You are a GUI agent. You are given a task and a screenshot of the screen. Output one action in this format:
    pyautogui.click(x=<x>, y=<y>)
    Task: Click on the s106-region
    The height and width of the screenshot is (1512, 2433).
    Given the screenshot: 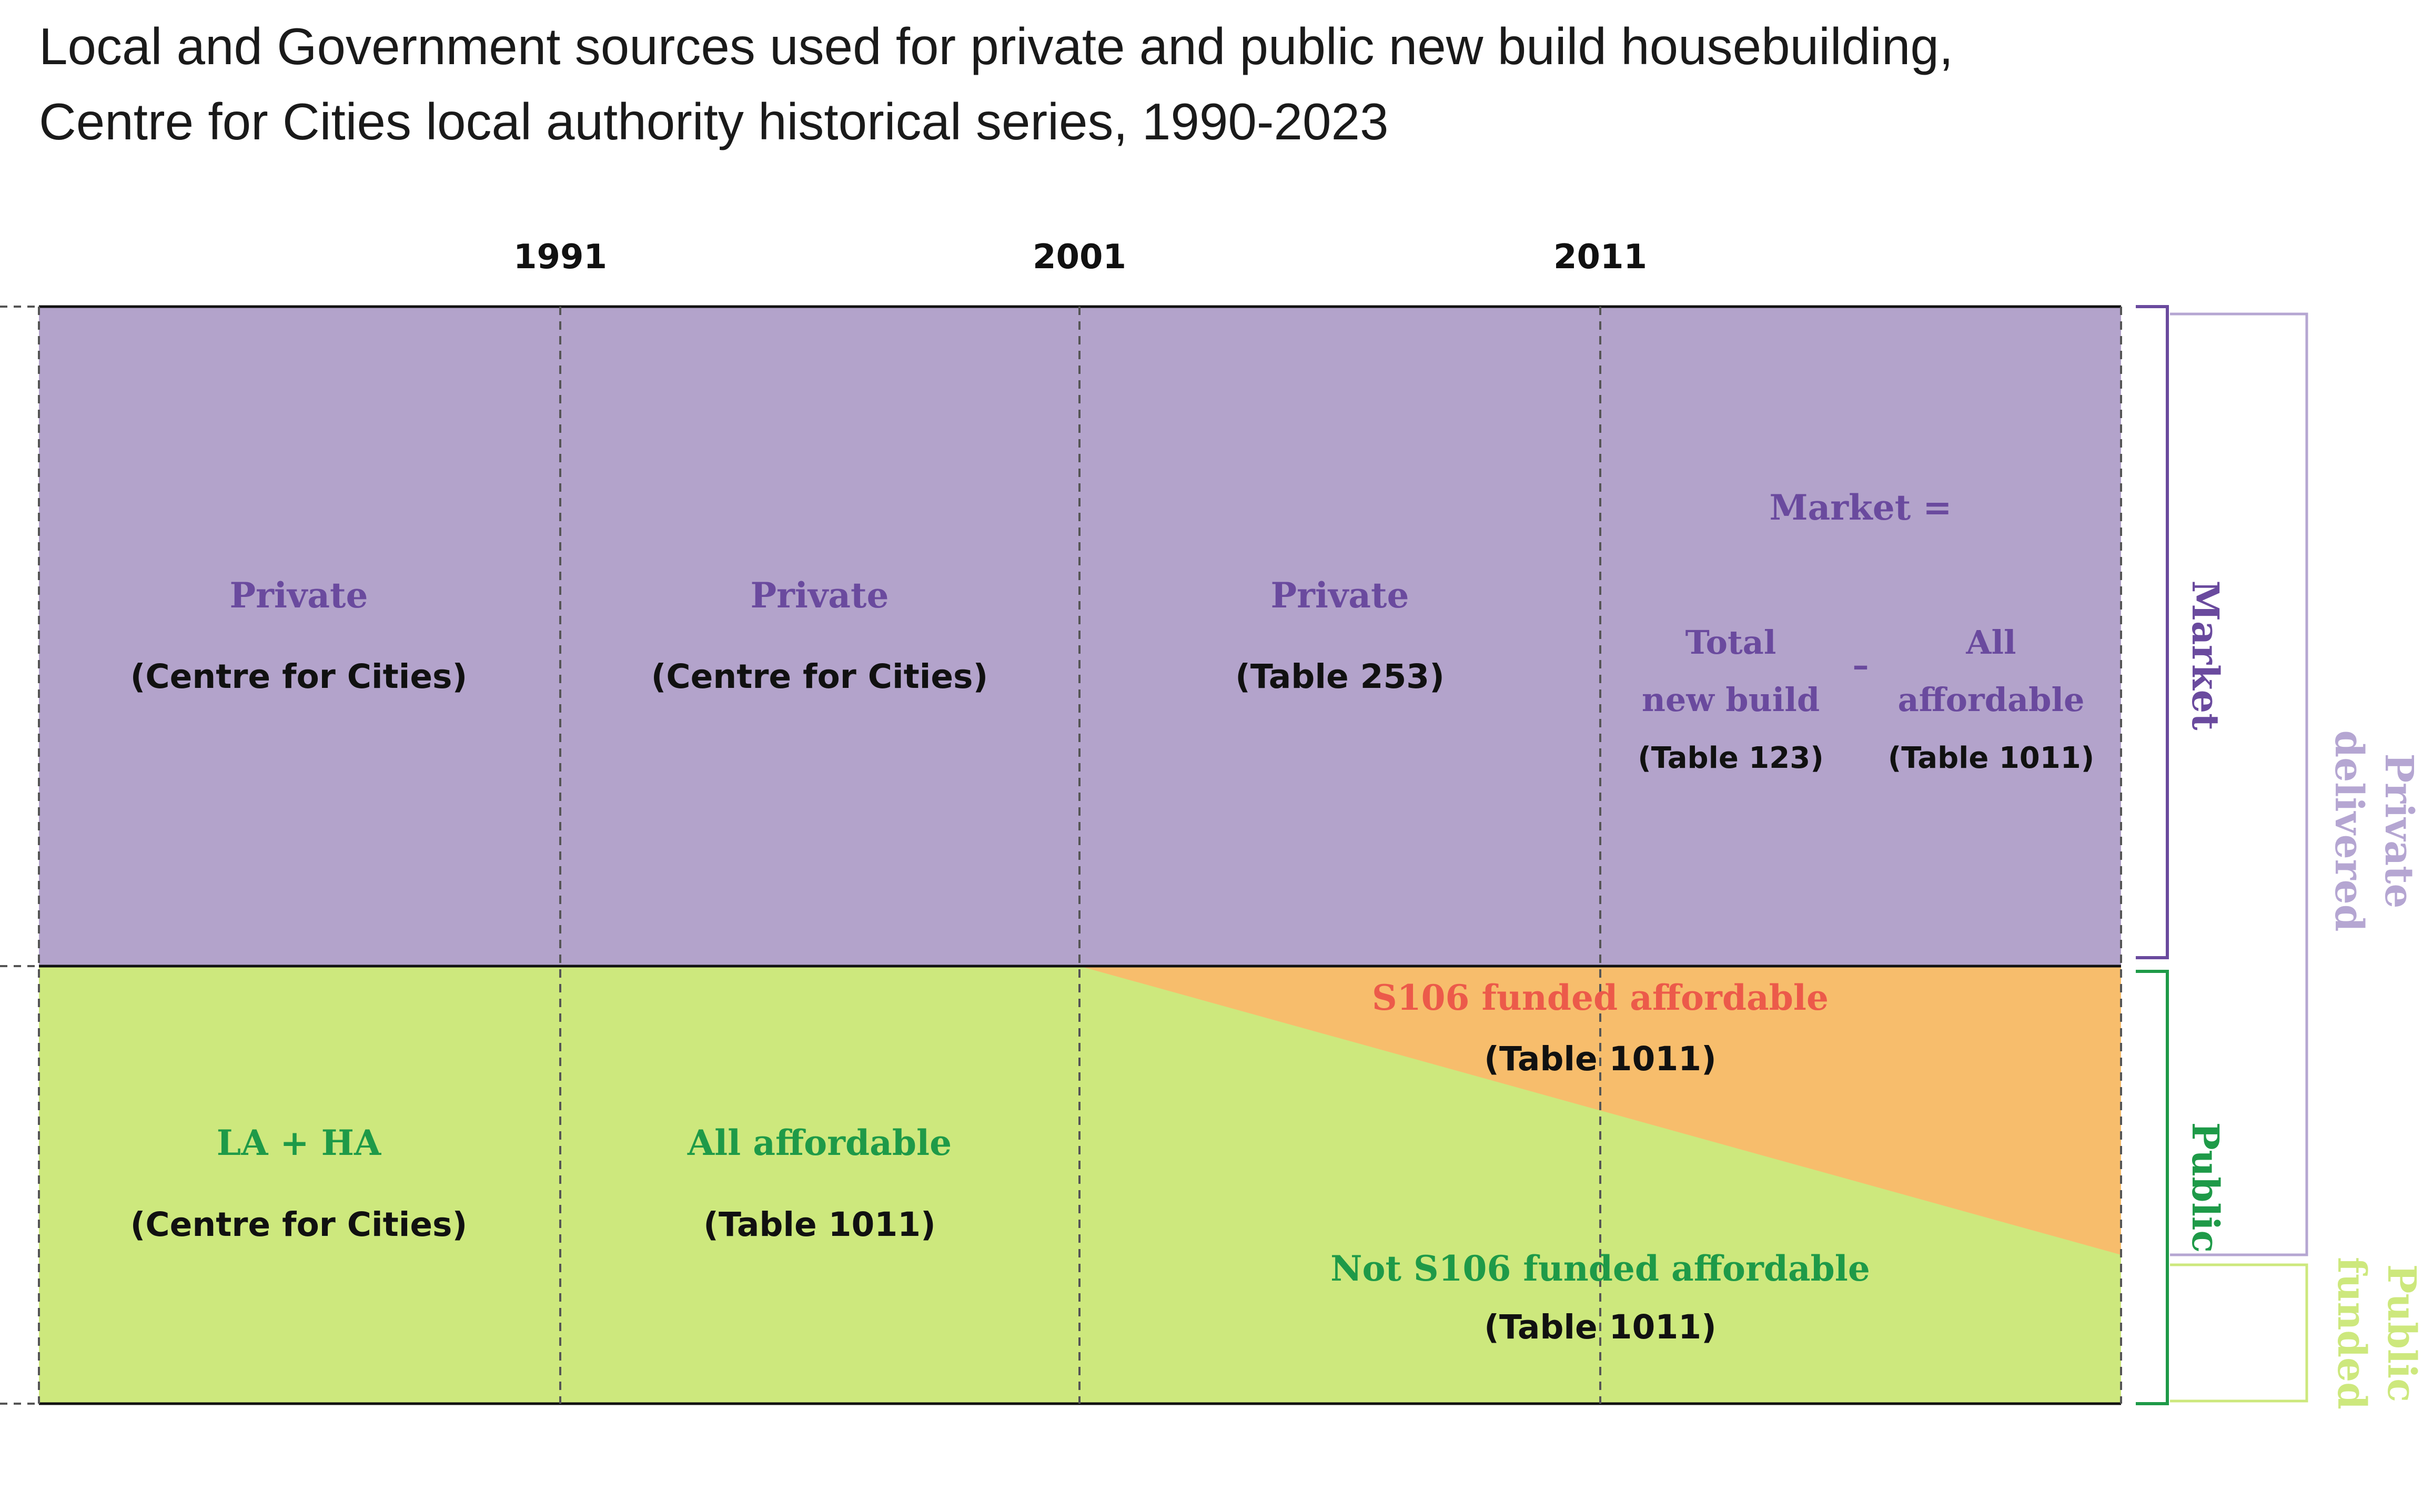 What is the action you would take?
    pyautogui.click(x=1600, y=1110)
    